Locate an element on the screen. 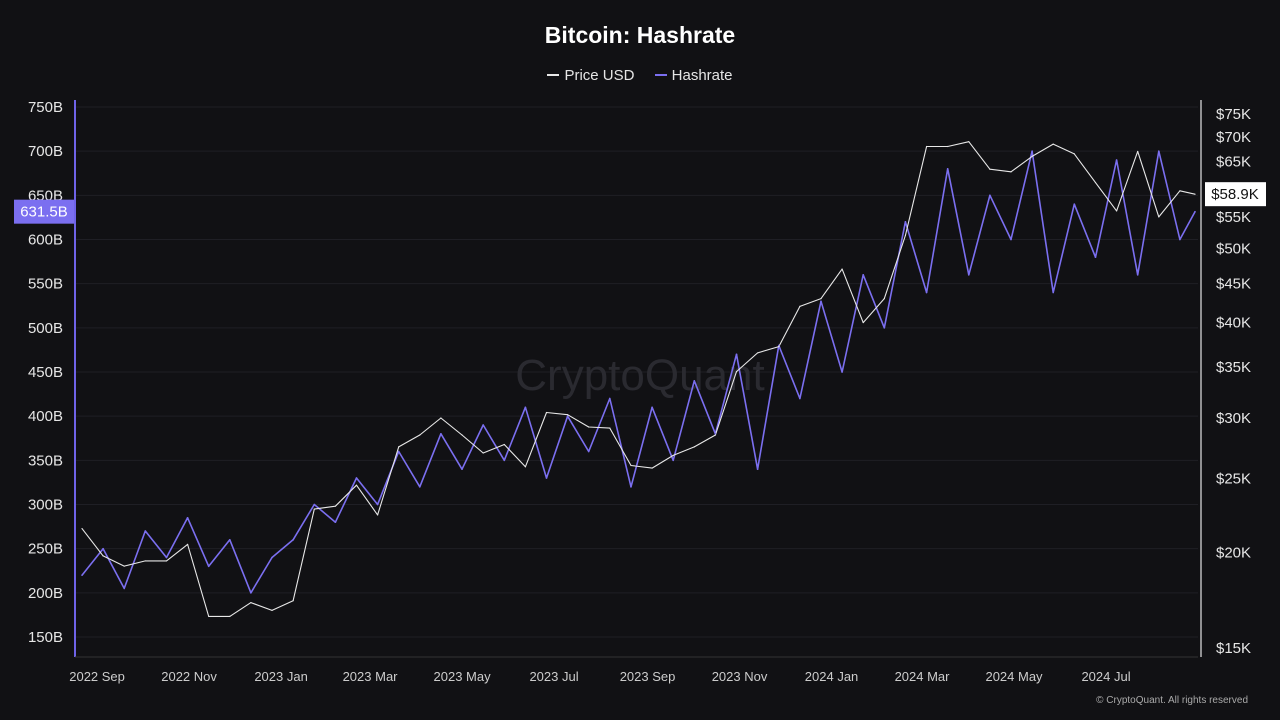 This screenshot has width=1280, height=720. y-right-tick-label: $35K is located at coordinates (1233, 367).